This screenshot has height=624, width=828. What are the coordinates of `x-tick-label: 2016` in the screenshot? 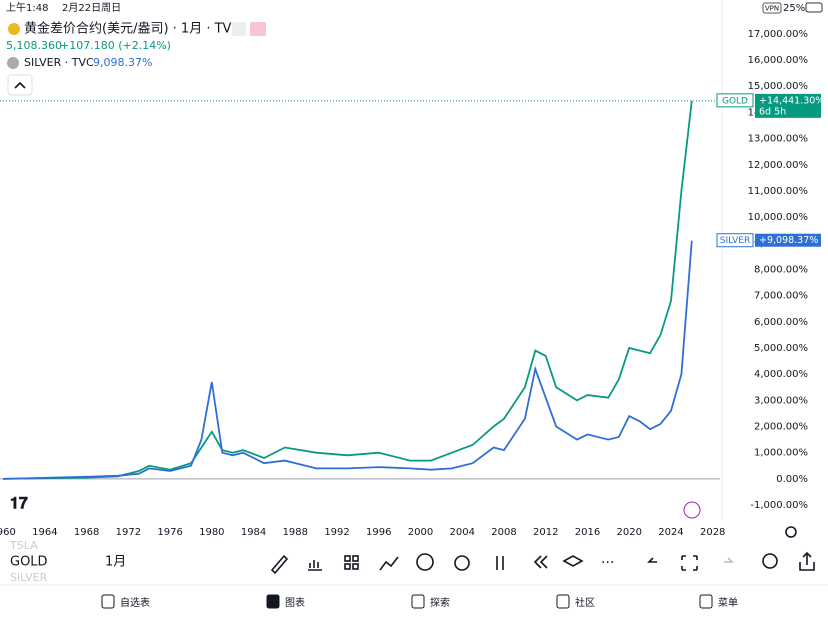 It's located at (587, 532).